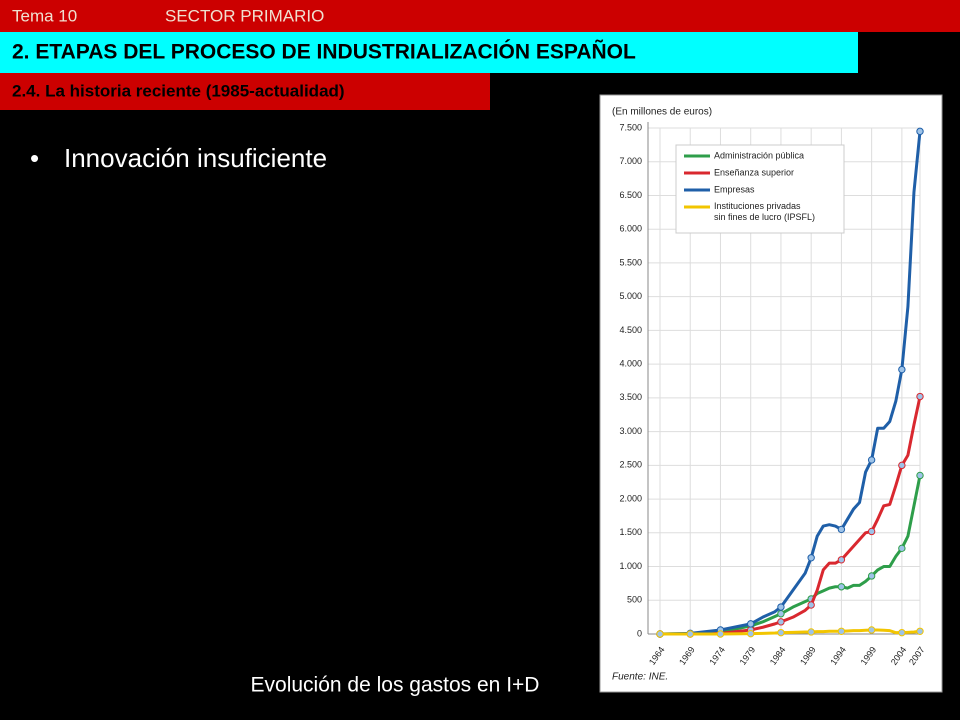 The width and height of the screenshot is (960, 720). What do you see at coordinates (630, 262) in the screenshot?
I see `y-tick-label: 5.500` at bounding box center [630, 262].